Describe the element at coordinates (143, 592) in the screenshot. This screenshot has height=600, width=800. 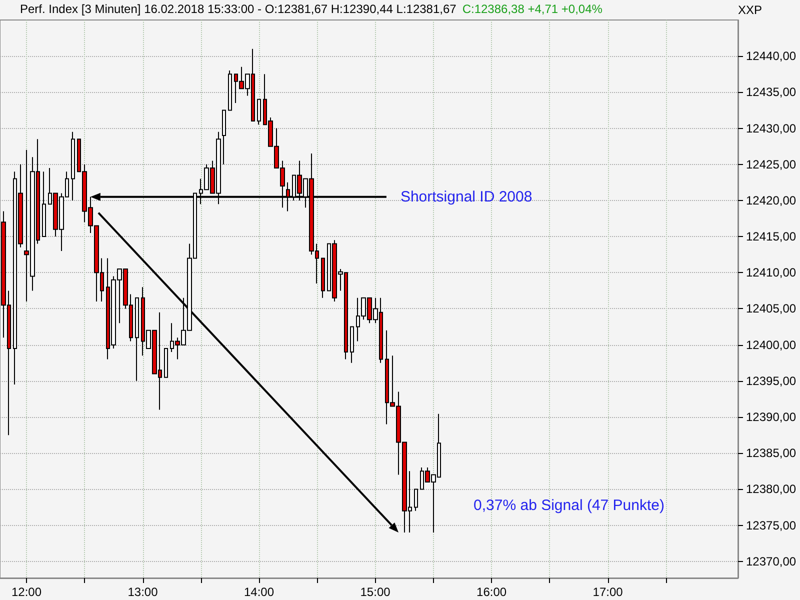
I see `x-tick-label: 13:00` at that location.